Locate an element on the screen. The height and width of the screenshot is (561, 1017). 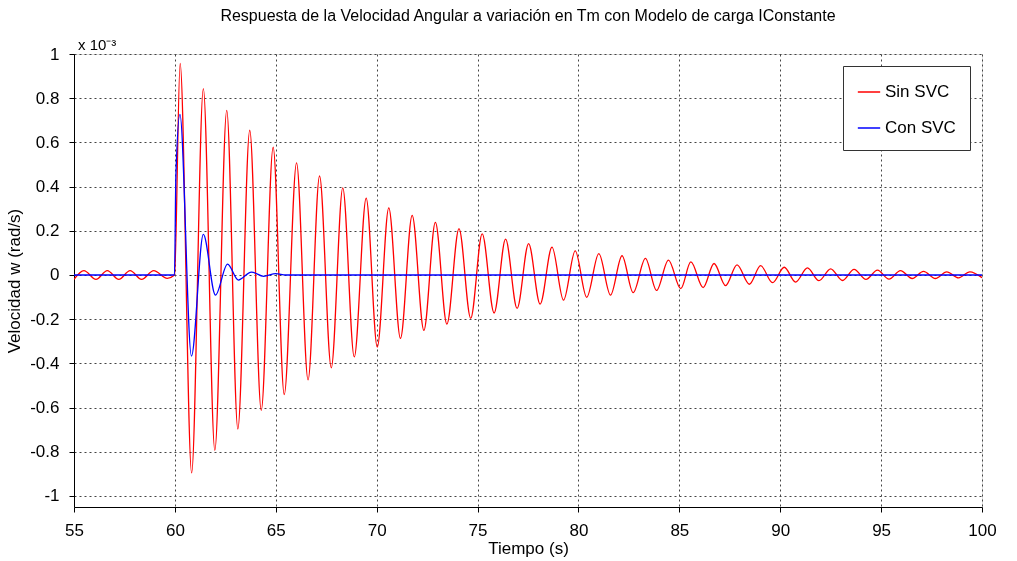
x-tick-label: 75 is located at coordinates (478, 530).